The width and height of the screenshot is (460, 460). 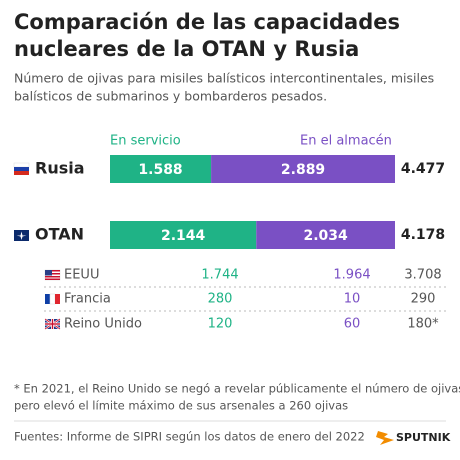 I want to click on row-name: EEUU, so click(x=81, y=275).